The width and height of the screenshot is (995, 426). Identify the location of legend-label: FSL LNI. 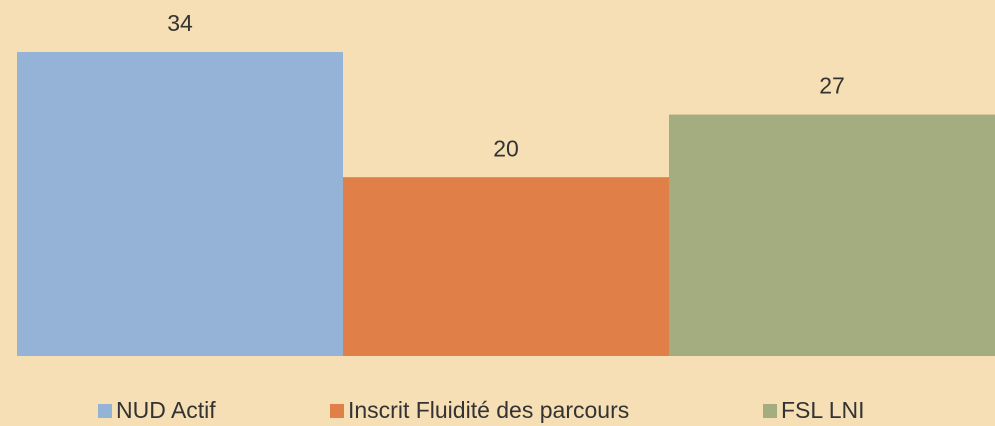
(823, 410).